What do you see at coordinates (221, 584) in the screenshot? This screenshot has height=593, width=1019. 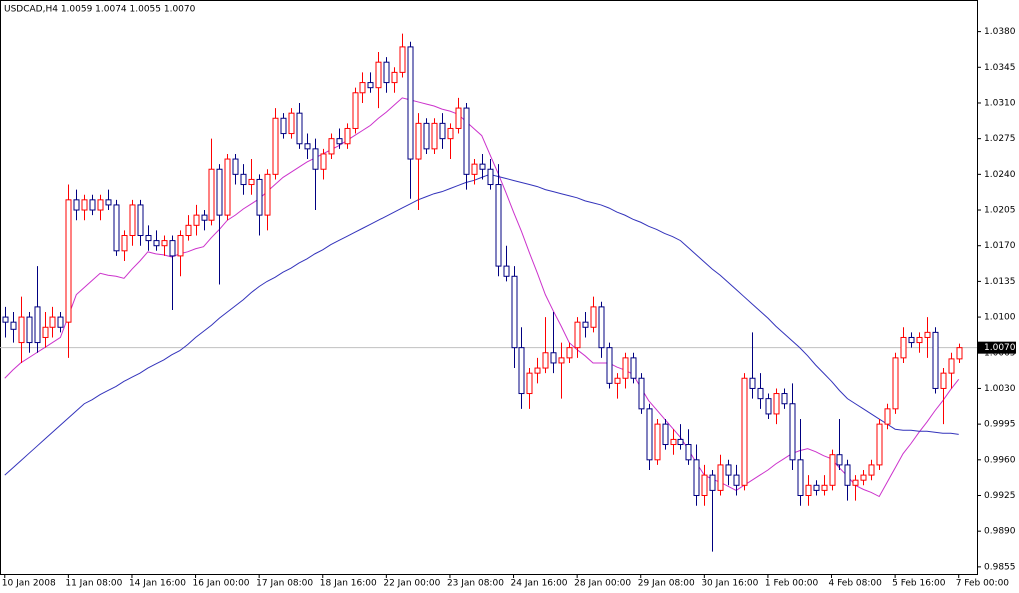 I see `x-tick-label: 16 Jan 00:00` at bounding box center [221, 584].